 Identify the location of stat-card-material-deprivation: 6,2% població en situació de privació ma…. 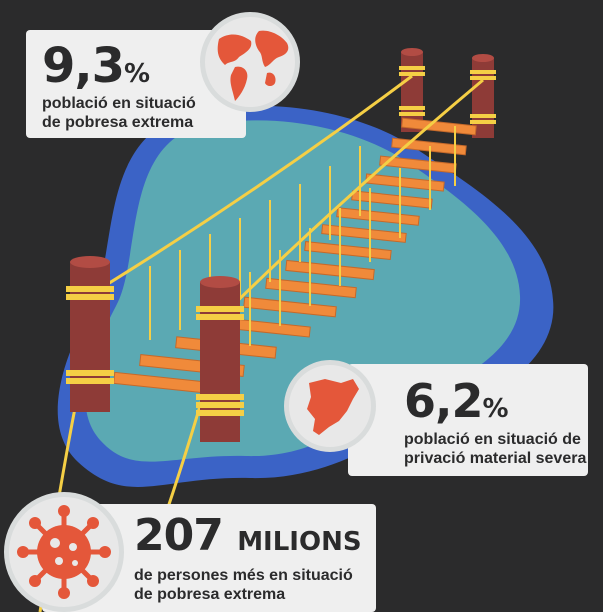
(468, 420).